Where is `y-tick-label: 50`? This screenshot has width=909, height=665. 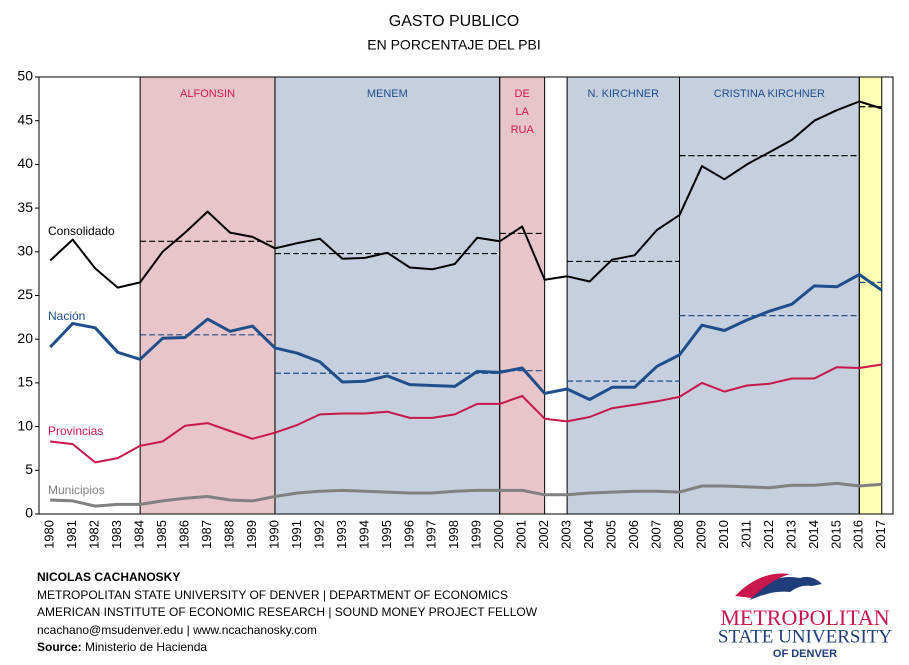
y-tick-label: 50 is located at coordinates (25, 76).